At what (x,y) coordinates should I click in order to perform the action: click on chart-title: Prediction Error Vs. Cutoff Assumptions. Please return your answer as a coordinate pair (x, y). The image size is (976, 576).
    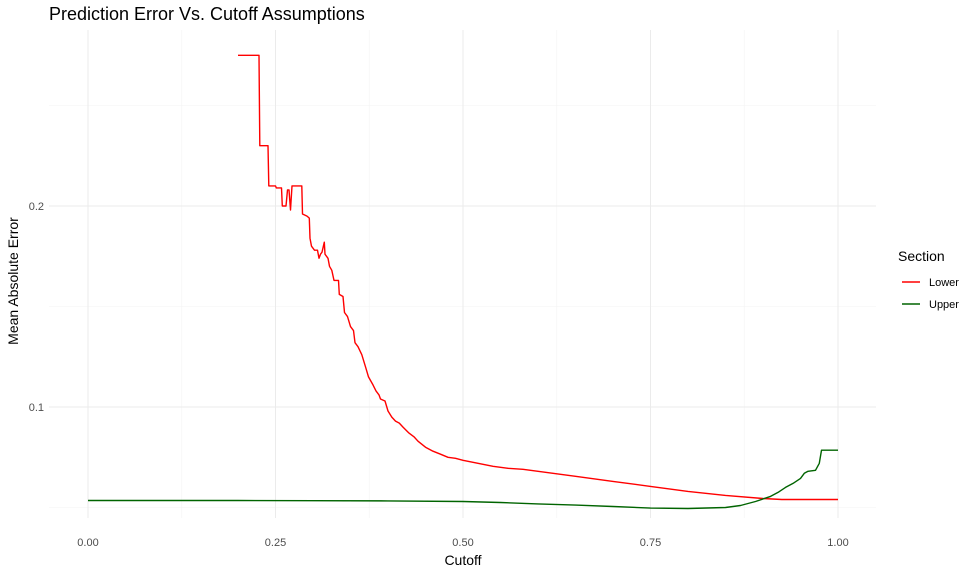
    Looking at the image, I should click on (207, 14).